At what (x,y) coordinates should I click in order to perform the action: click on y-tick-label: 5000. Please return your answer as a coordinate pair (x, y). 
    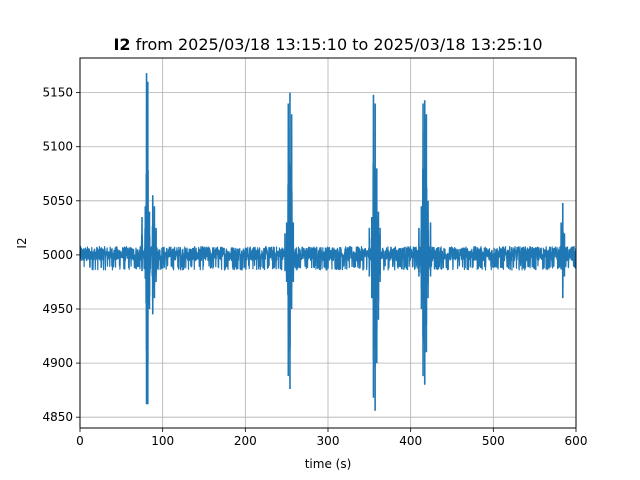
    Looking at the image, I should click on (57, 255).